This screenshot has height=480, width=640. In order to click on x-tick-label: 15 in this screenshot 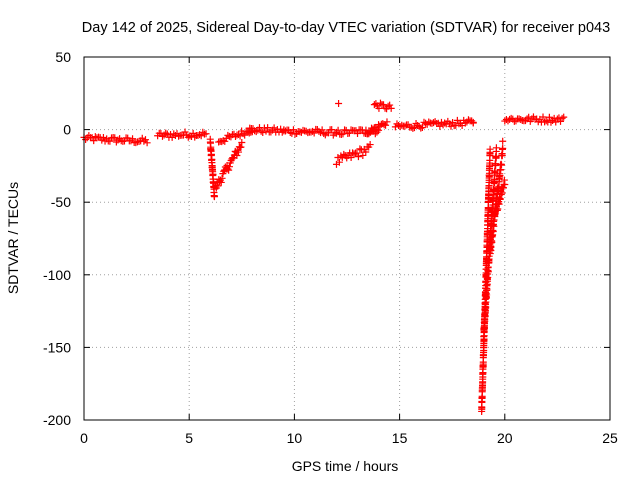, I will do `click(400, 438)`.